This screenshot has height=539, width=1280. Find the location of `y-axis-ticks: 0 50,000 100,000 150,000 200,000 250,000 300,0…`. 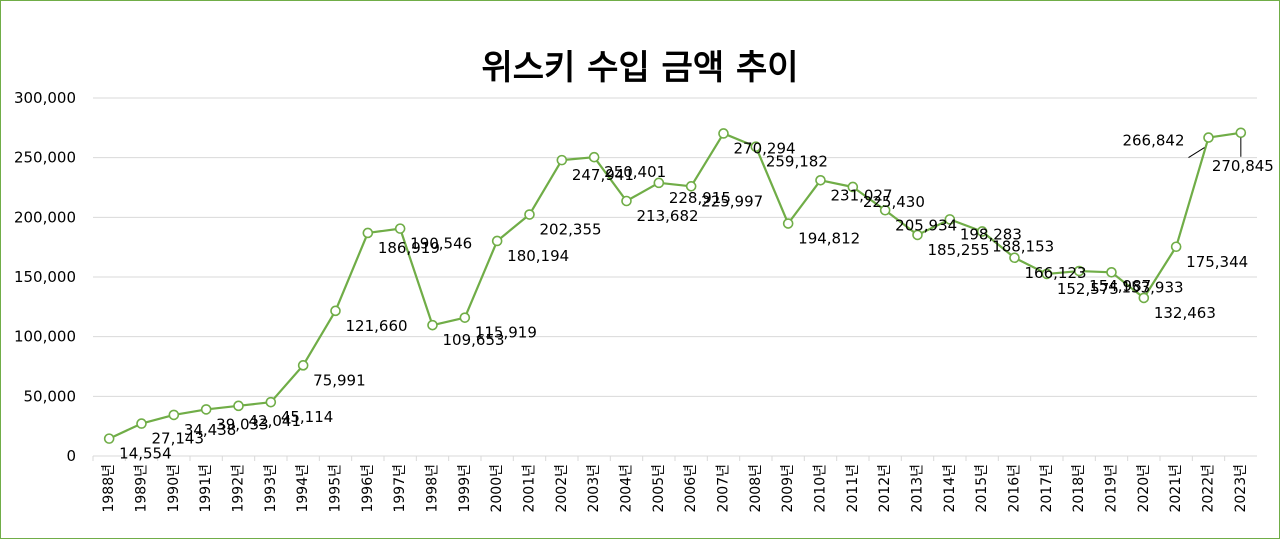

y-axis-ticks: 0 50,000 100,000 150,000 200,000 250,000 300,0… is located at coordinates (45, 277).